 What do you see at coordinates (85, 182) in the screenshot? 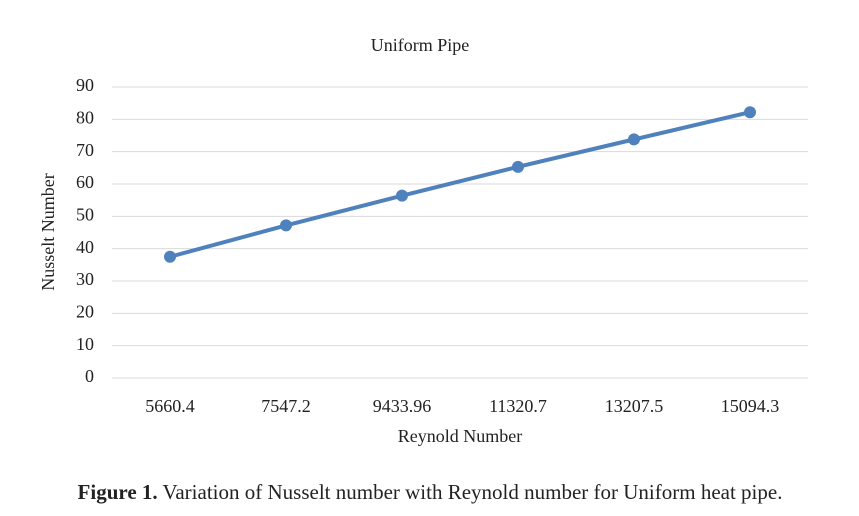
I see `y-tick-label: 60` at bounding box center [85, 182].